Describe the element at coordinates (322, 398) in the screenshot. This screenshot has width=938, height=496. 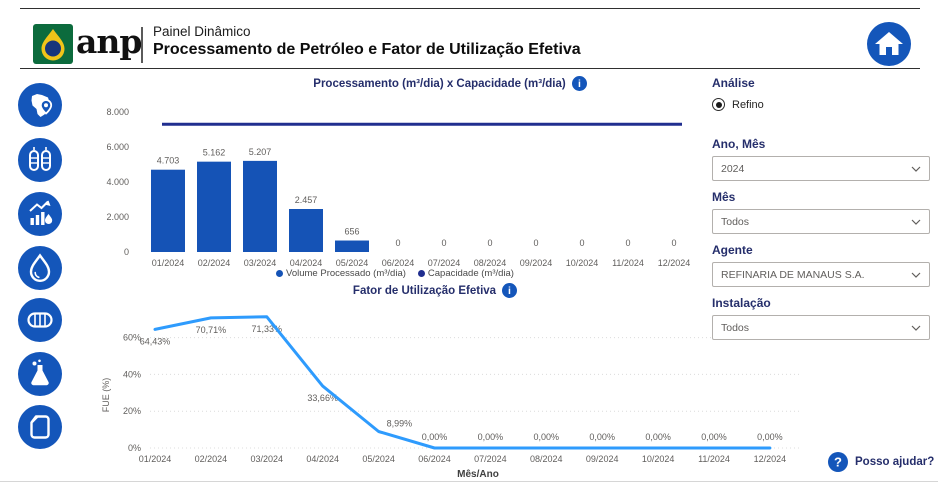
I see `svg-text: 33,66%` at that location.